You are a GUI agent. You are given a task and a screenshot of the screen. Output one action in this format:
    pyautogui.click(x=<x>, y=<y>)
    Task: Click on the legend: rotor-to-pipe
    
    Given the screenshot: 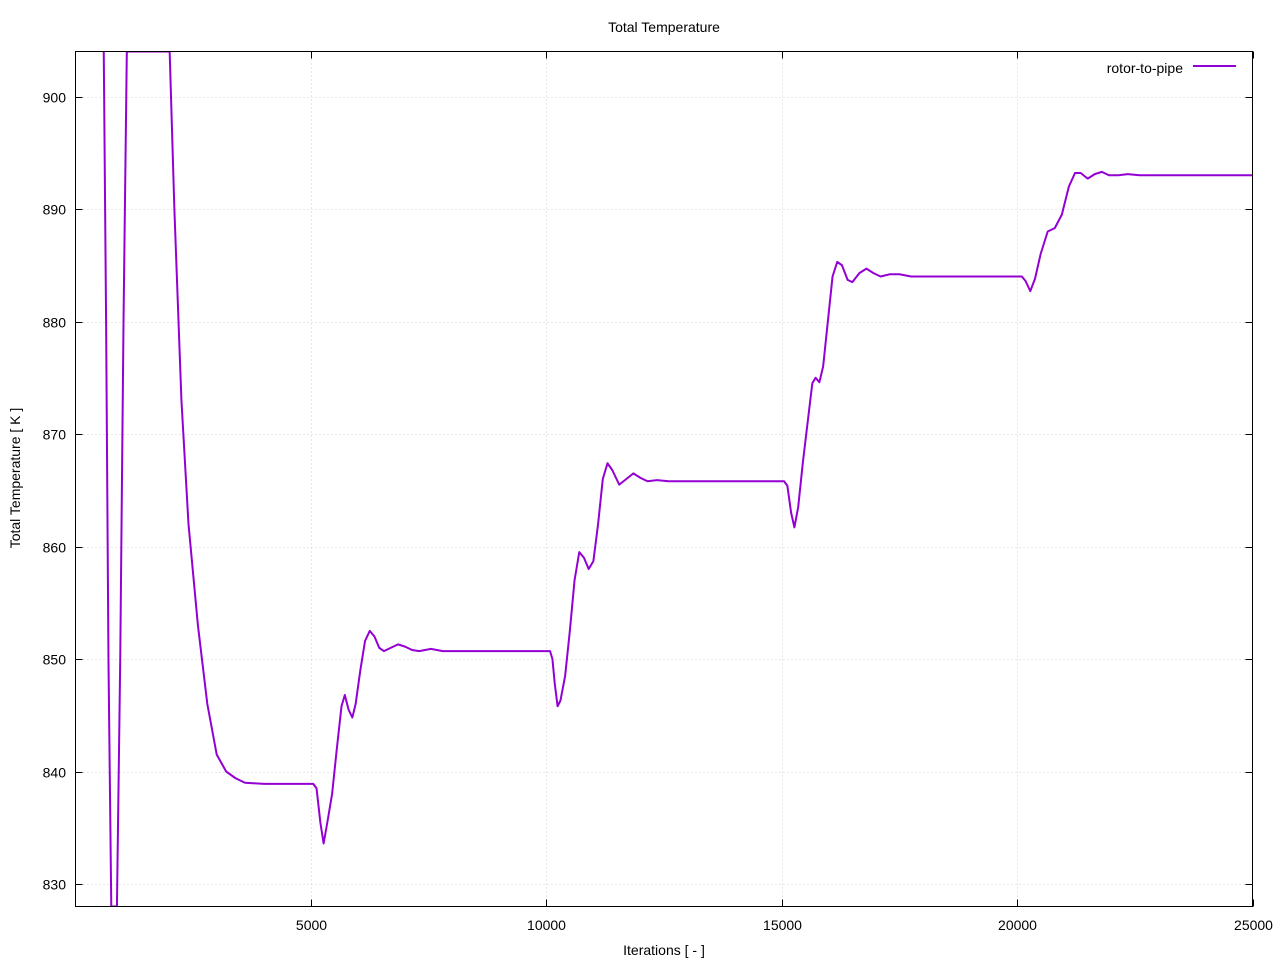 What is the action you would take?
    pyautogui.click(x=1171, y=68)
    